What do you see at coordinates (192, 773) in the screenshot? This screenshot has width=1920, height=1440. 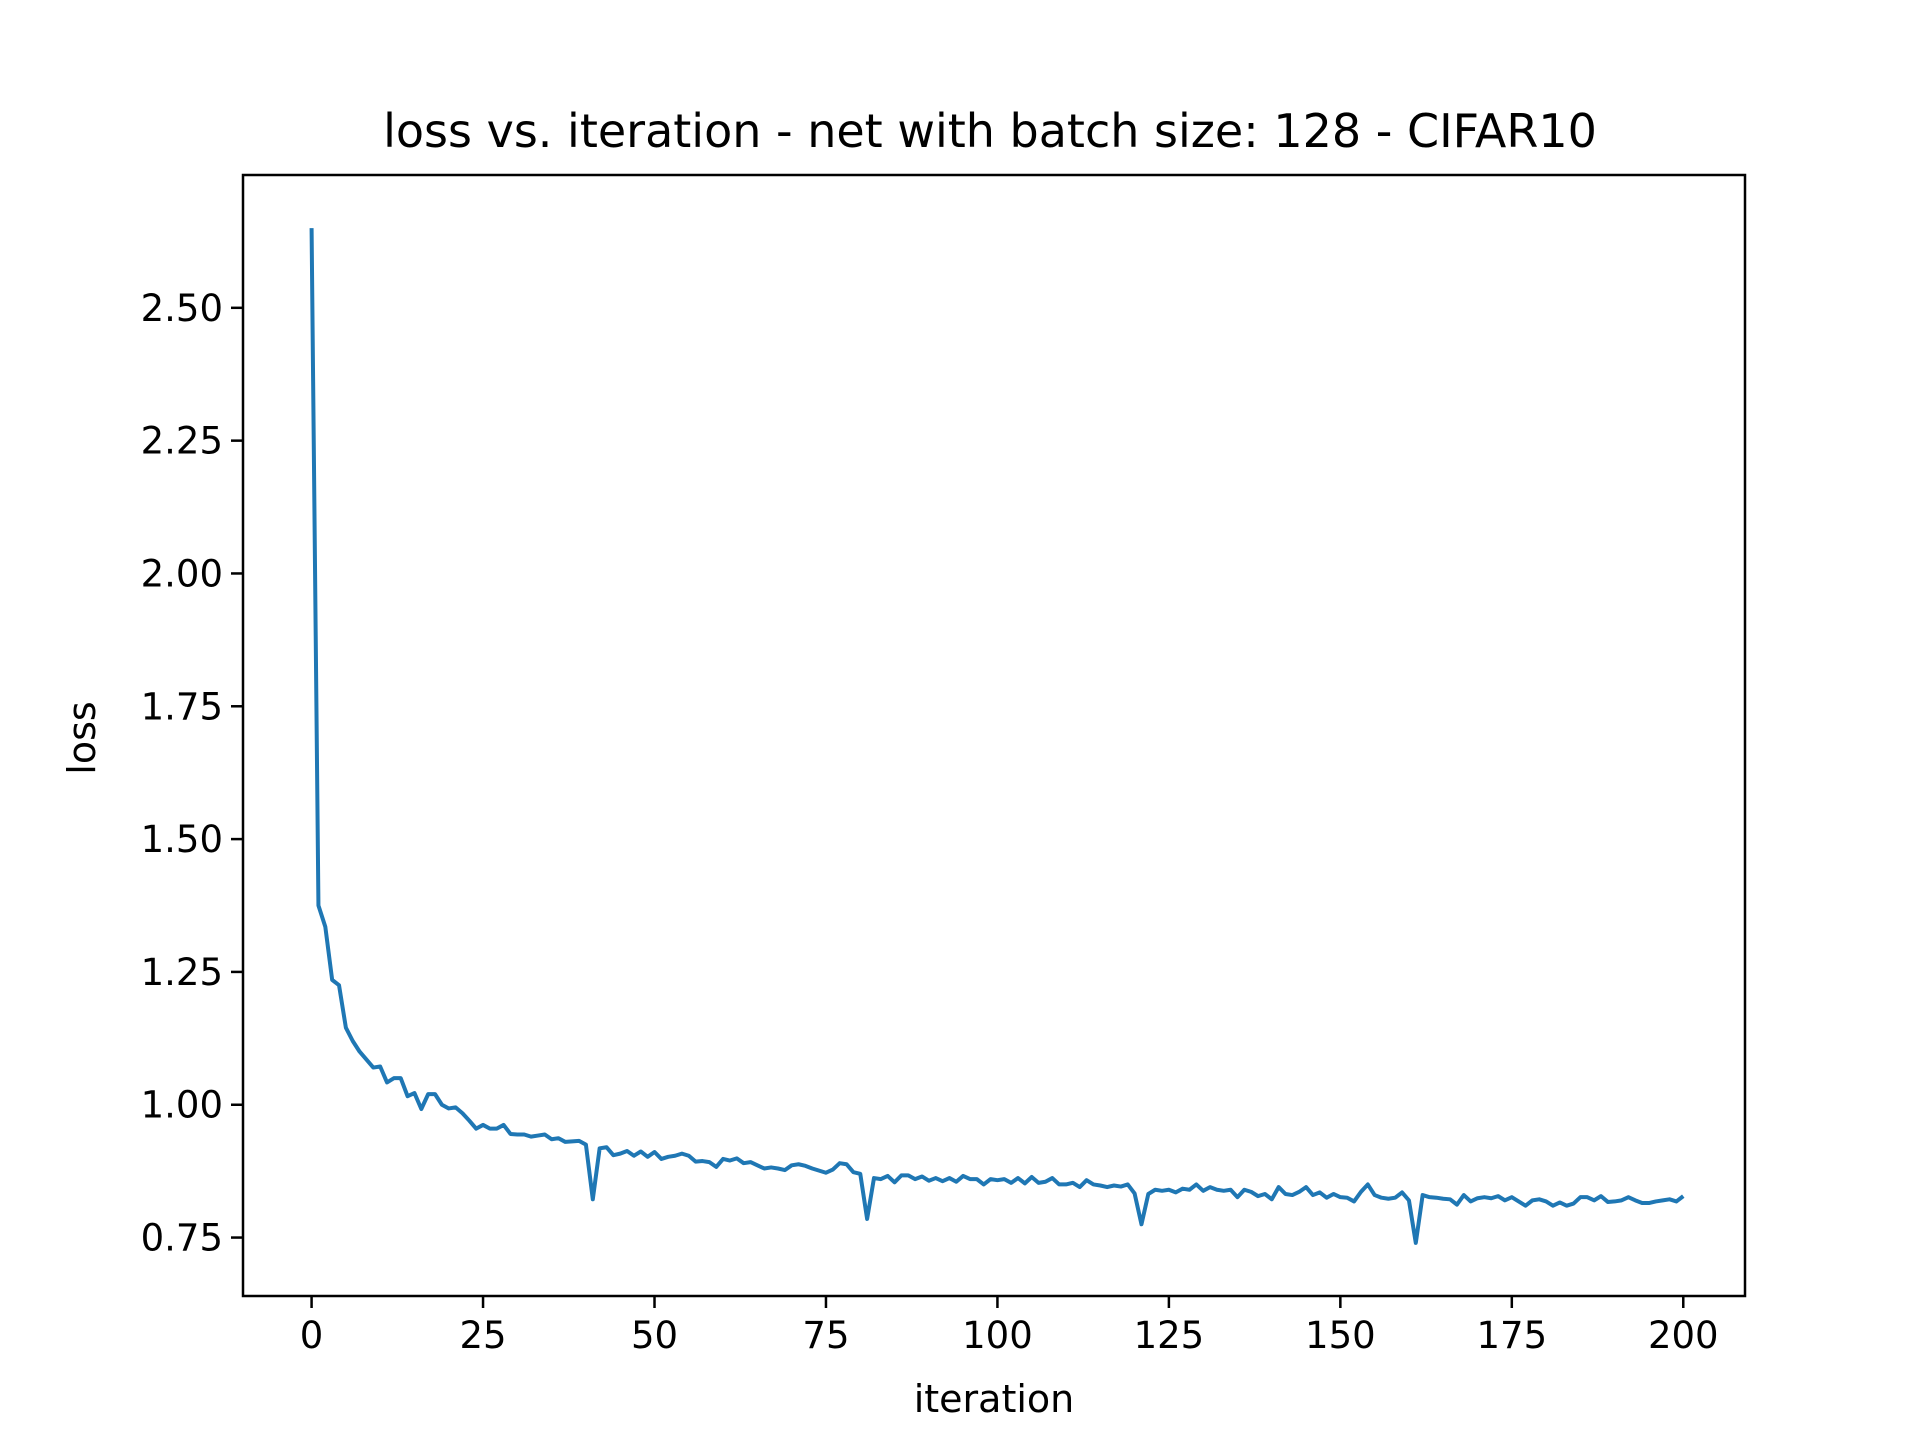 I see `y-axis: 0.75 1.00 1.25 1.50 1.75 2.00 2.25 2.50` at bounding box center [192, 773].